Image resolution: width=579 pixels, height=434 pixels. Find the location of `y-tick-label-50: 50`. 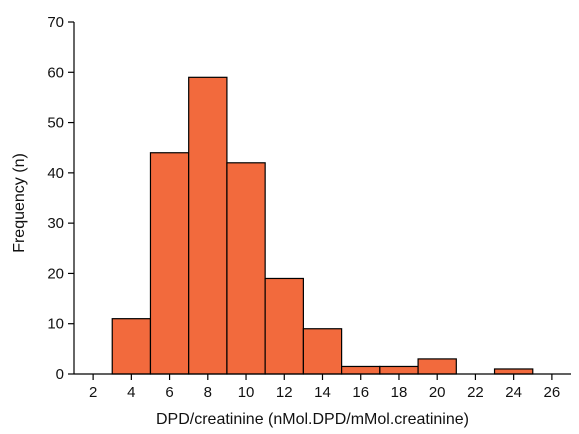

y-tick-label-50: 50 is located at coordinates (55, 123).